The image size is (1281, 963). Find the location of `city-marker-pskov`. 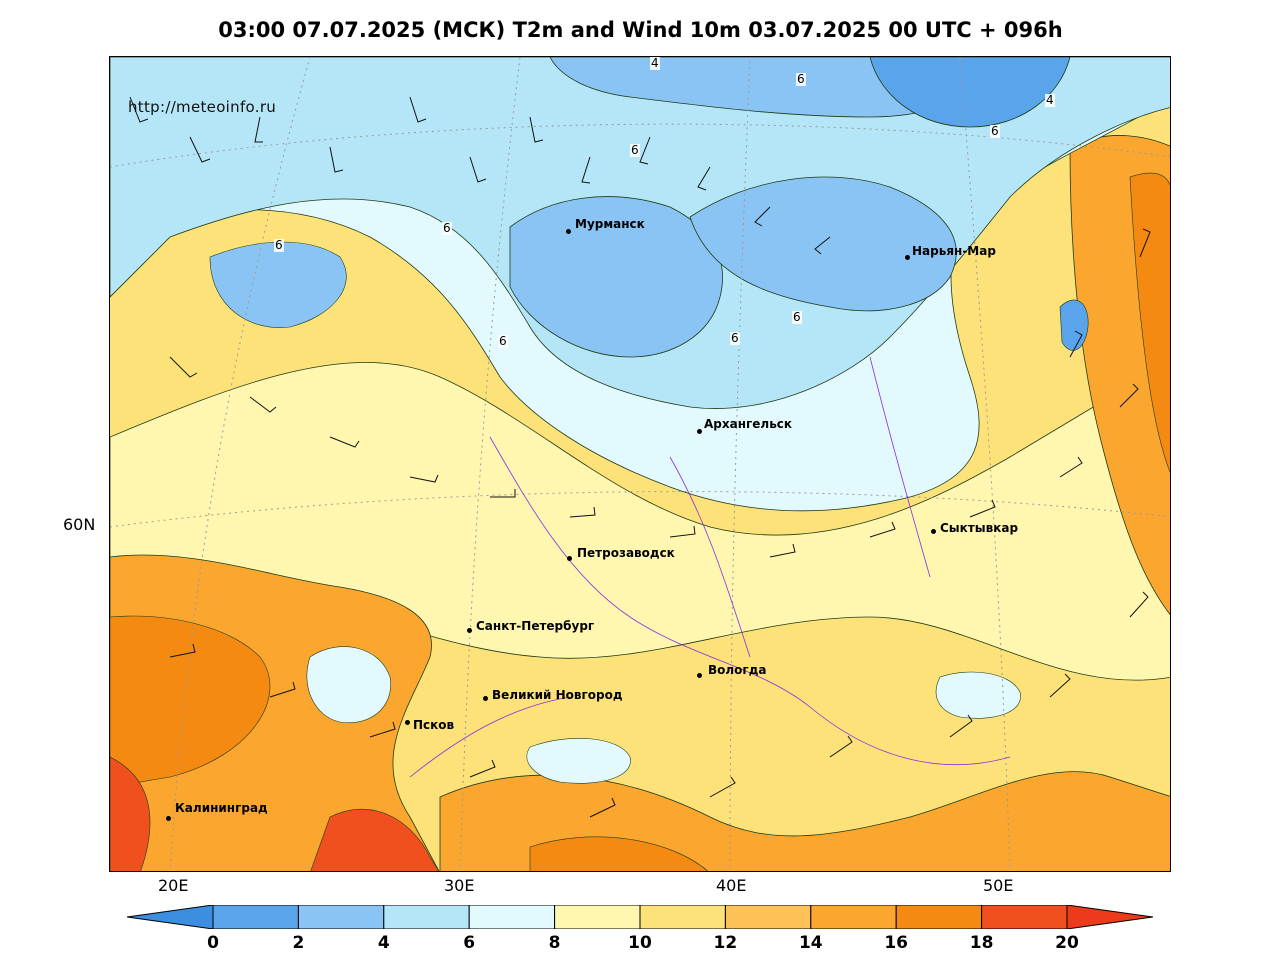

city-marker-pskov is located at coordinates (407, 722).